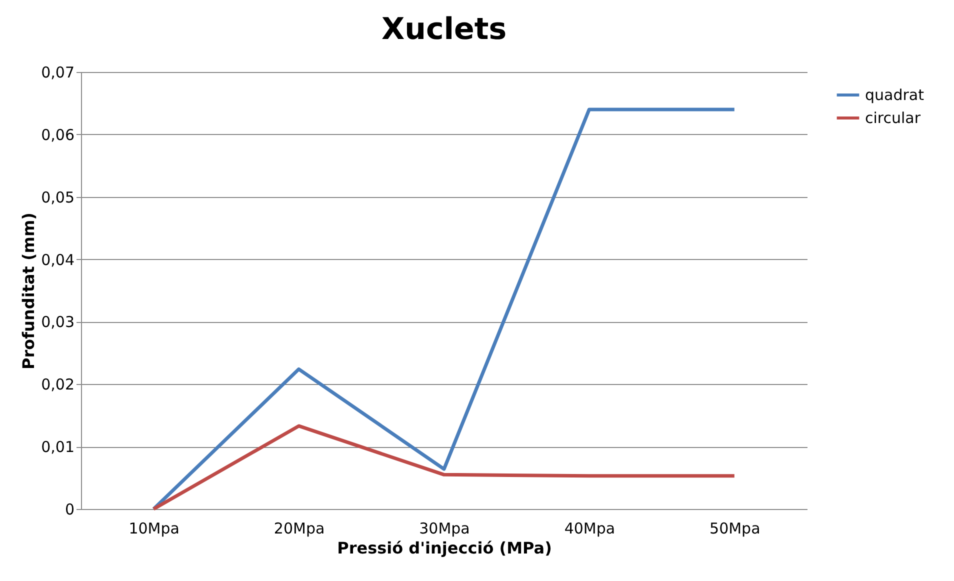 This screenshot has width=954, height=581. I want to click on line-series, so click(444, 467).